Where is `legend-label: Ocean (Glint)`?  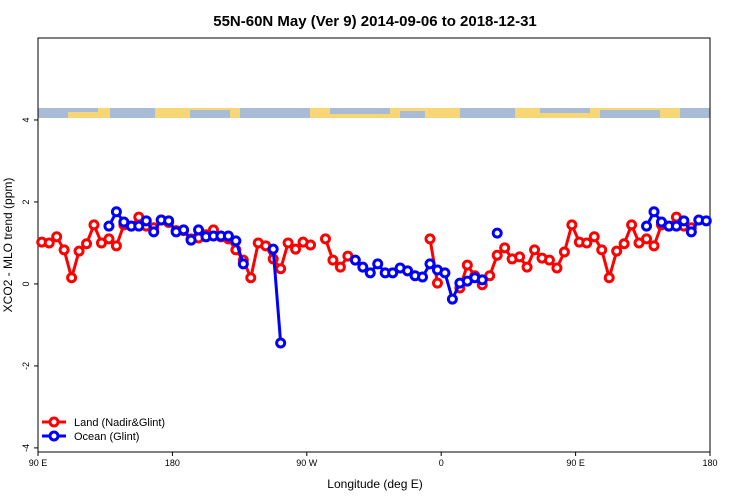
legend-label: Ocean (Glint) is located at coordinates (106, 437).